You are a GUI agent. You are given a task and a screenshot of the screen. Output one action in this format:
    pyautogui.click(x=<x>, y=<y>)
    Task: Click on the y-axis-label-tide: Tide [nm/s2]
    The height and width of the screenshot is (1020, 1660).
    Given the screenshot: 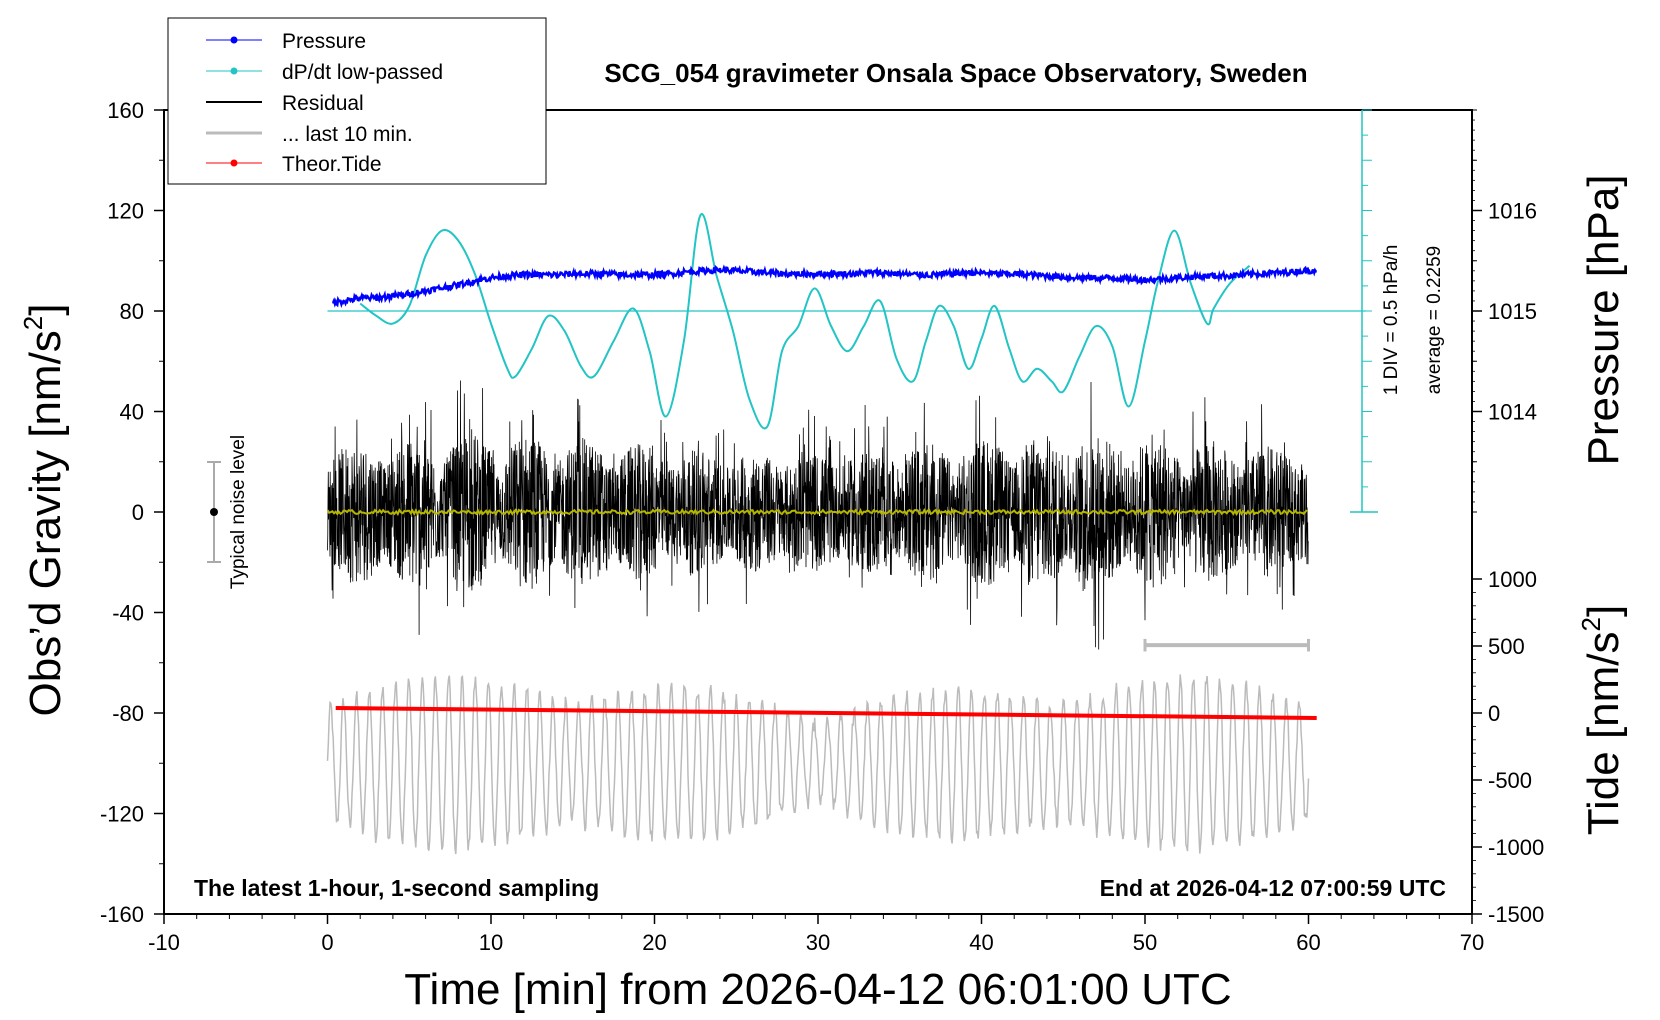 What is the action you would take?
    pyautogui.click(x=1602, y=720)
    